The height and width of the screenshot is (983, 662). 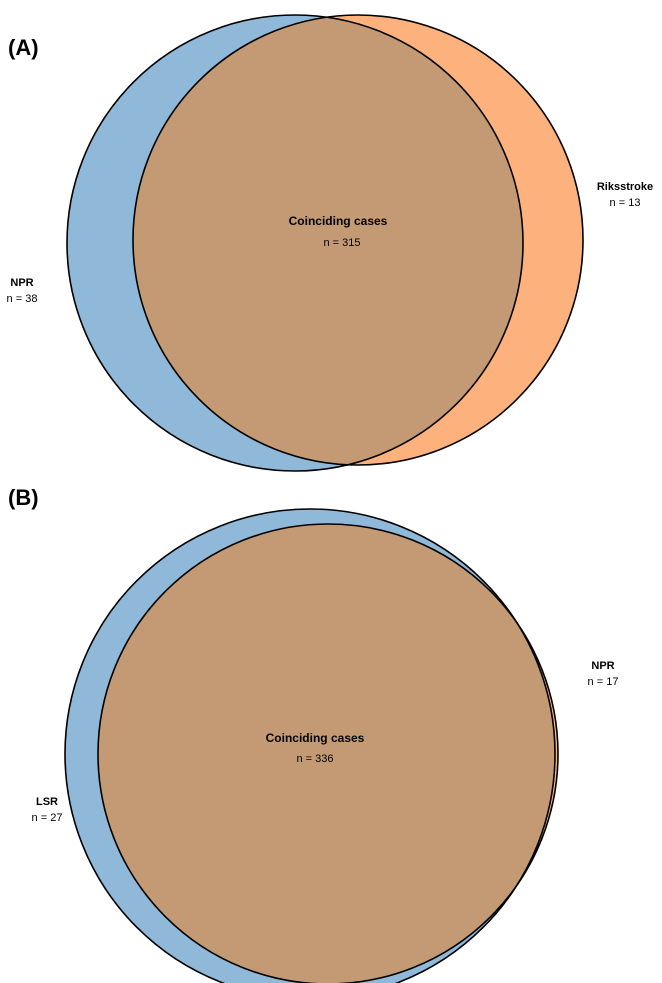 I want to click on panel-label-a: (A), so click(x=23, y=47).